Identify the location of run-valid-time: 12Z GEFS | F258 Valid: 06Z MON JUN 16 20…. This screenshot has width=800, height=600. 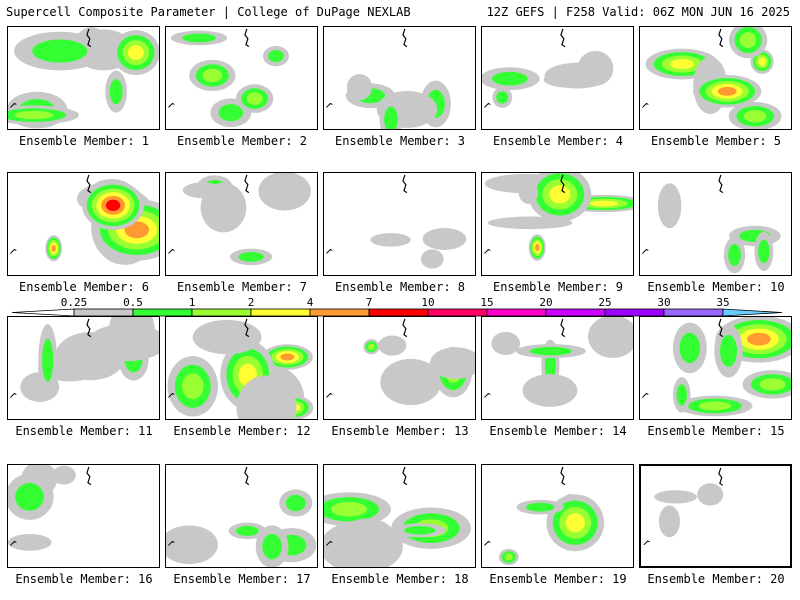
(638, 12).